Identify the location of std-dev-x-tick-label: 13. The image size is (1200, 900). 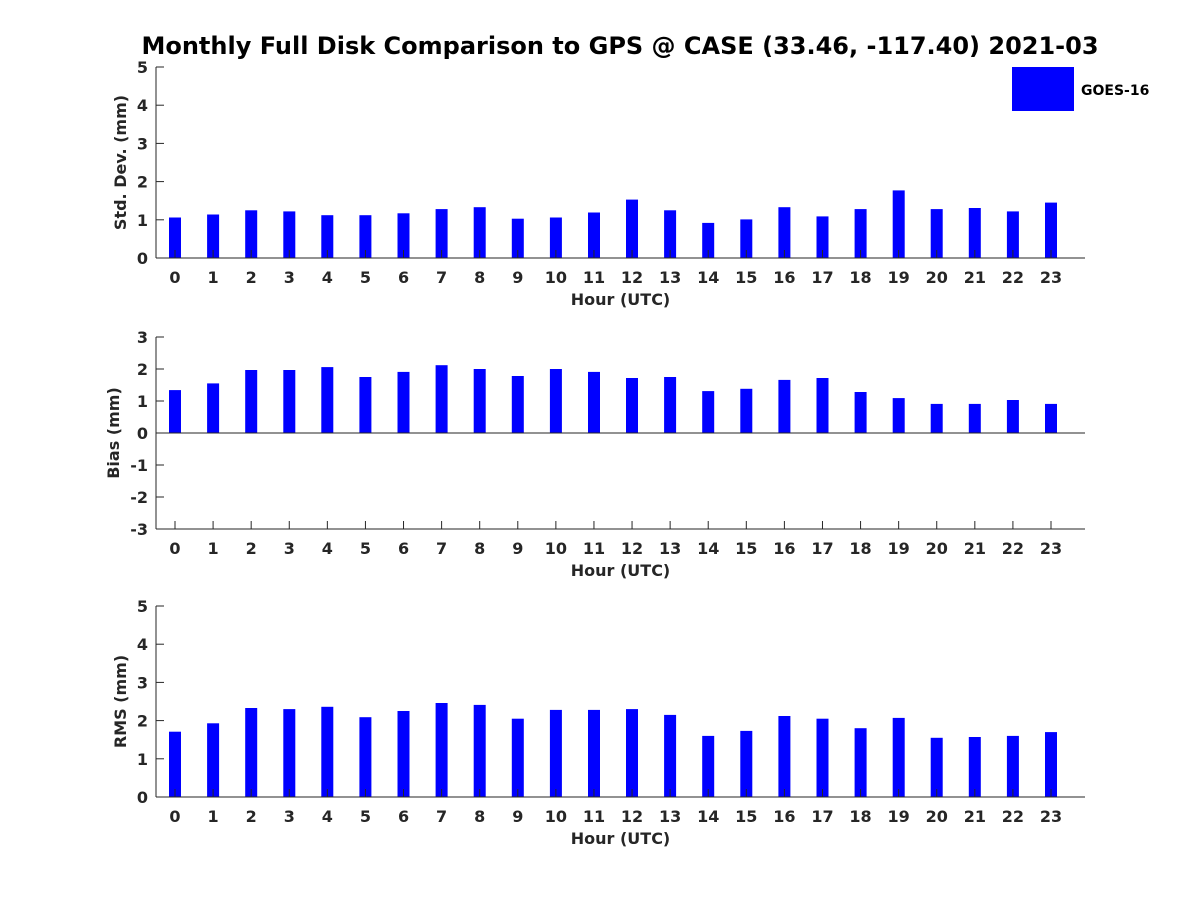
(670, 277).